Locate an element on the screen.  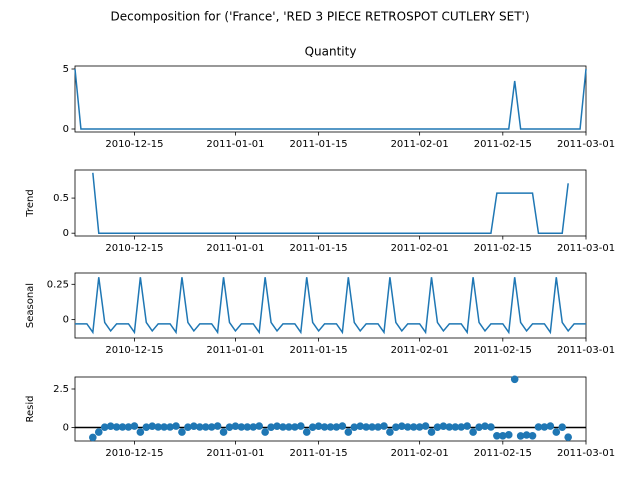
axes-title: Quantity is located at coordinates (331, 52).